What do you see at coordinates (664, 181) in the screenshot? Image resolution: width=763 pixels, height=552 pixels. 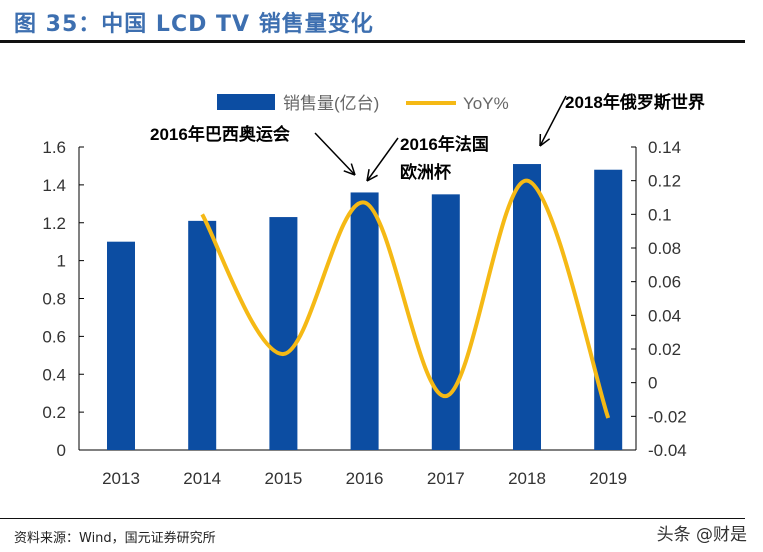 I see `right-tick-label: 0.12` at bounding box center [664, 181].